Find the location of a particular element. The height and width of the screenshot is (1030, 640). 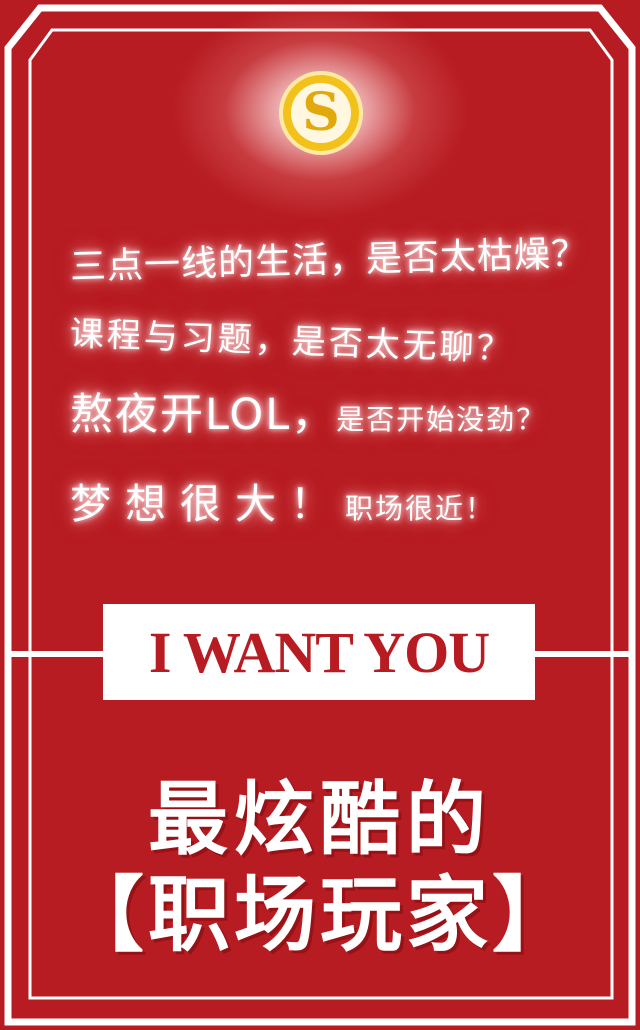

banner-text: I WANT YOU is located at coordinates (319, 652).